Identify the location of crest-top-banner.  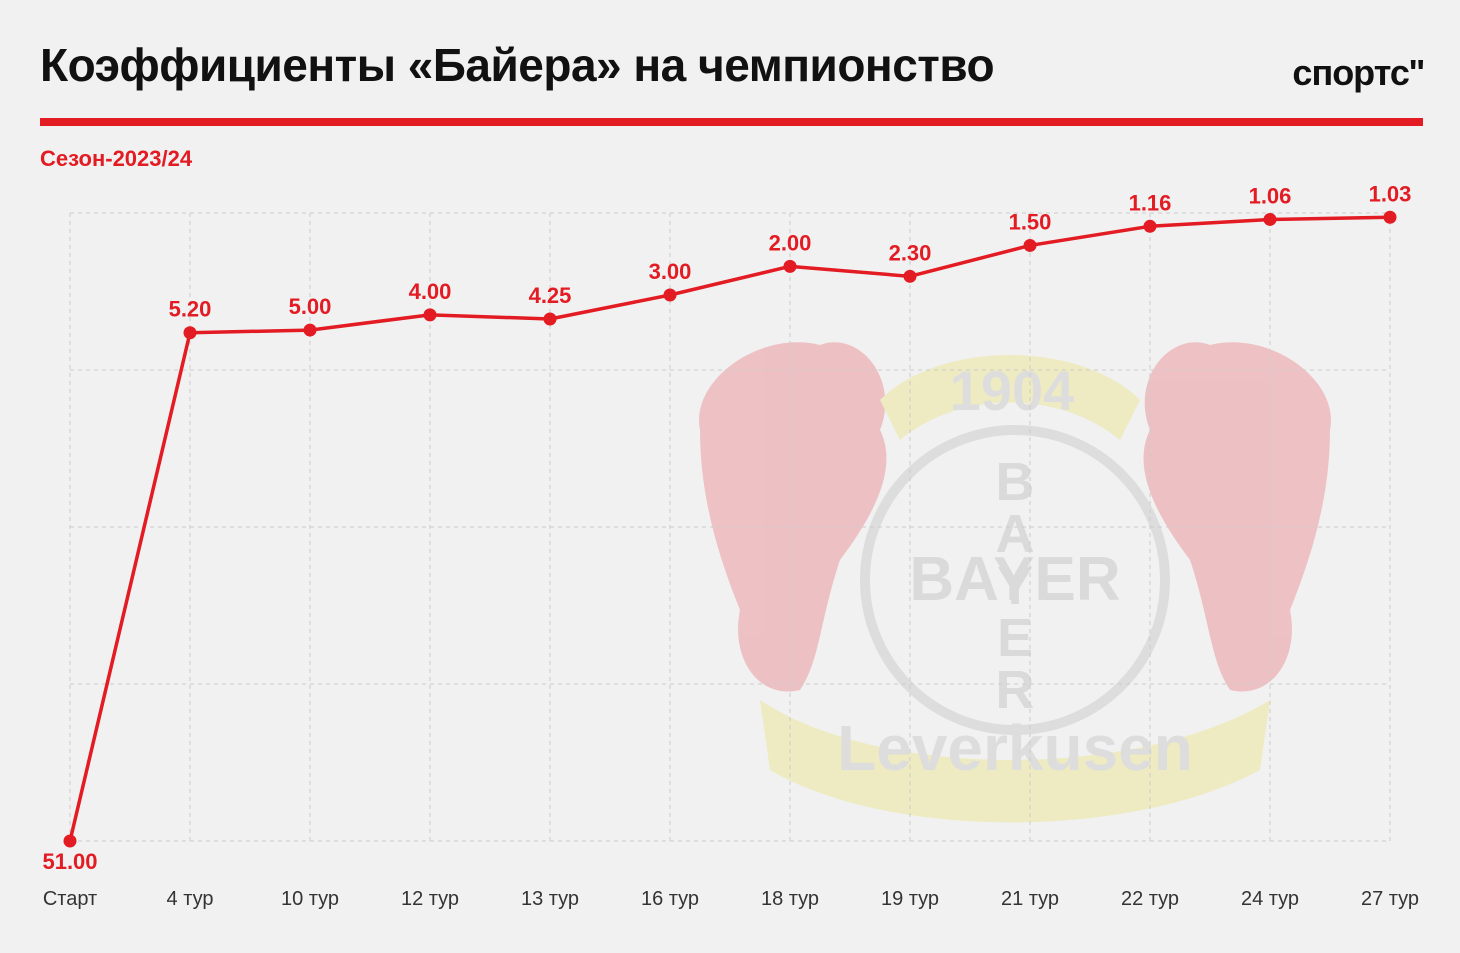
(1010, 397).